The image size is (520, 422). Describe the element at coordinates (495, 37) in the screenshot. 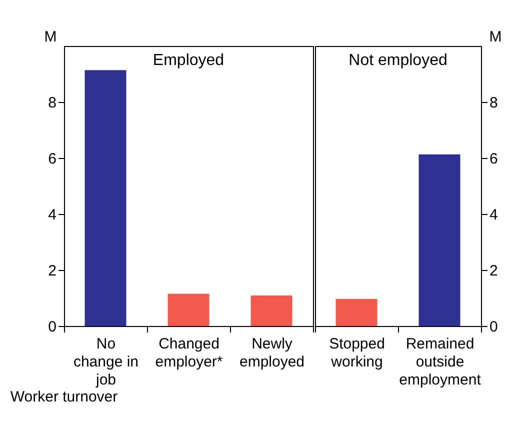

I see `y2-axis-title: M` at that location.